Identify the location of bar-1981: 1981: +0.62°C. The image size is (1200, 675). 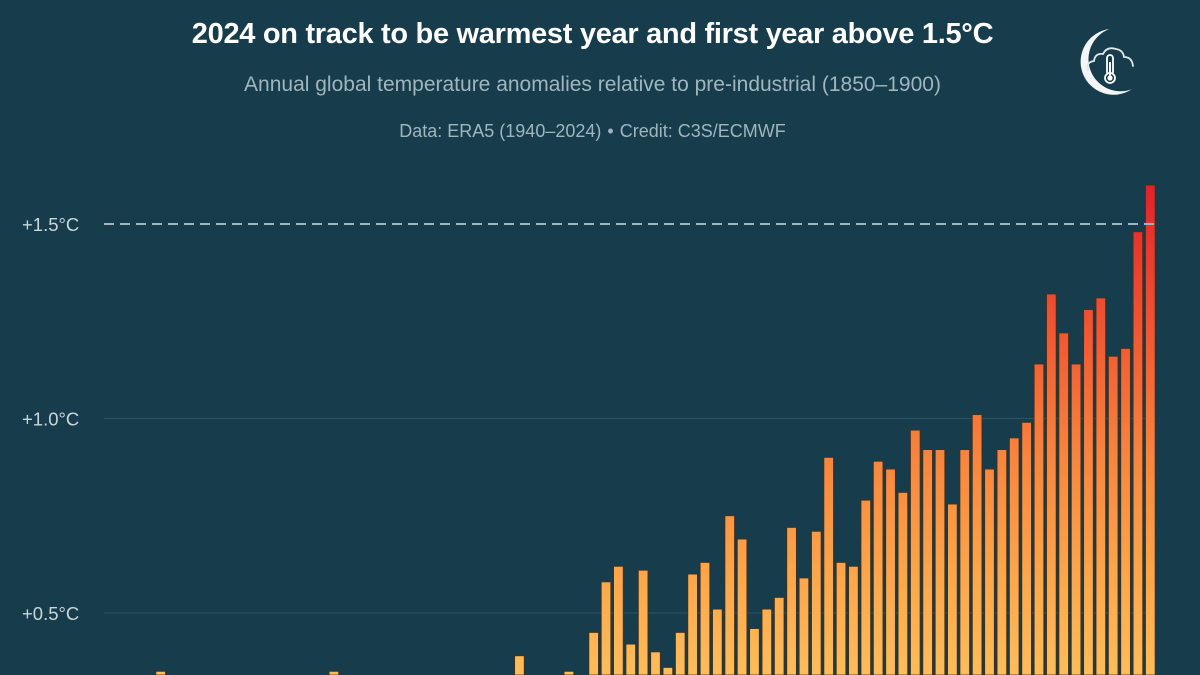
(618, 620).